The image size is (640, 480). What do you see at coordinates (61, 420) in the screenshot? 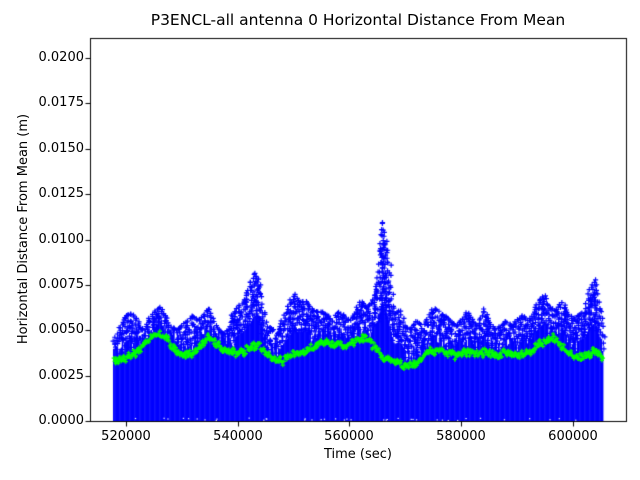
I see `y-tick-label: 0.0000` at bounding box center [61, 420].